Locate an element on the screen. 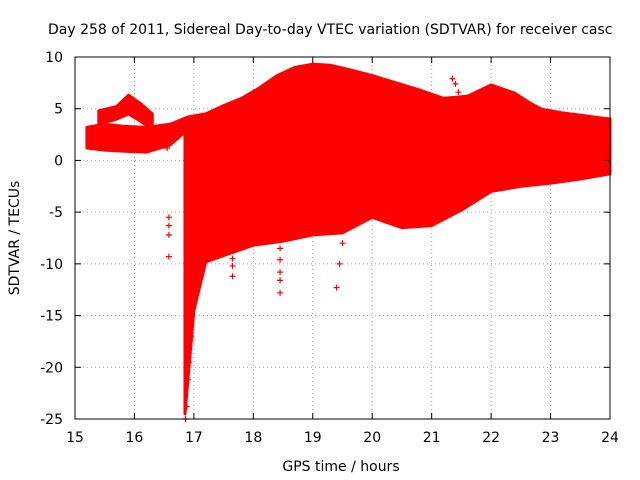 The image size is (640, 480). y-tick-label: 10 is located at coordinates (54, 58).